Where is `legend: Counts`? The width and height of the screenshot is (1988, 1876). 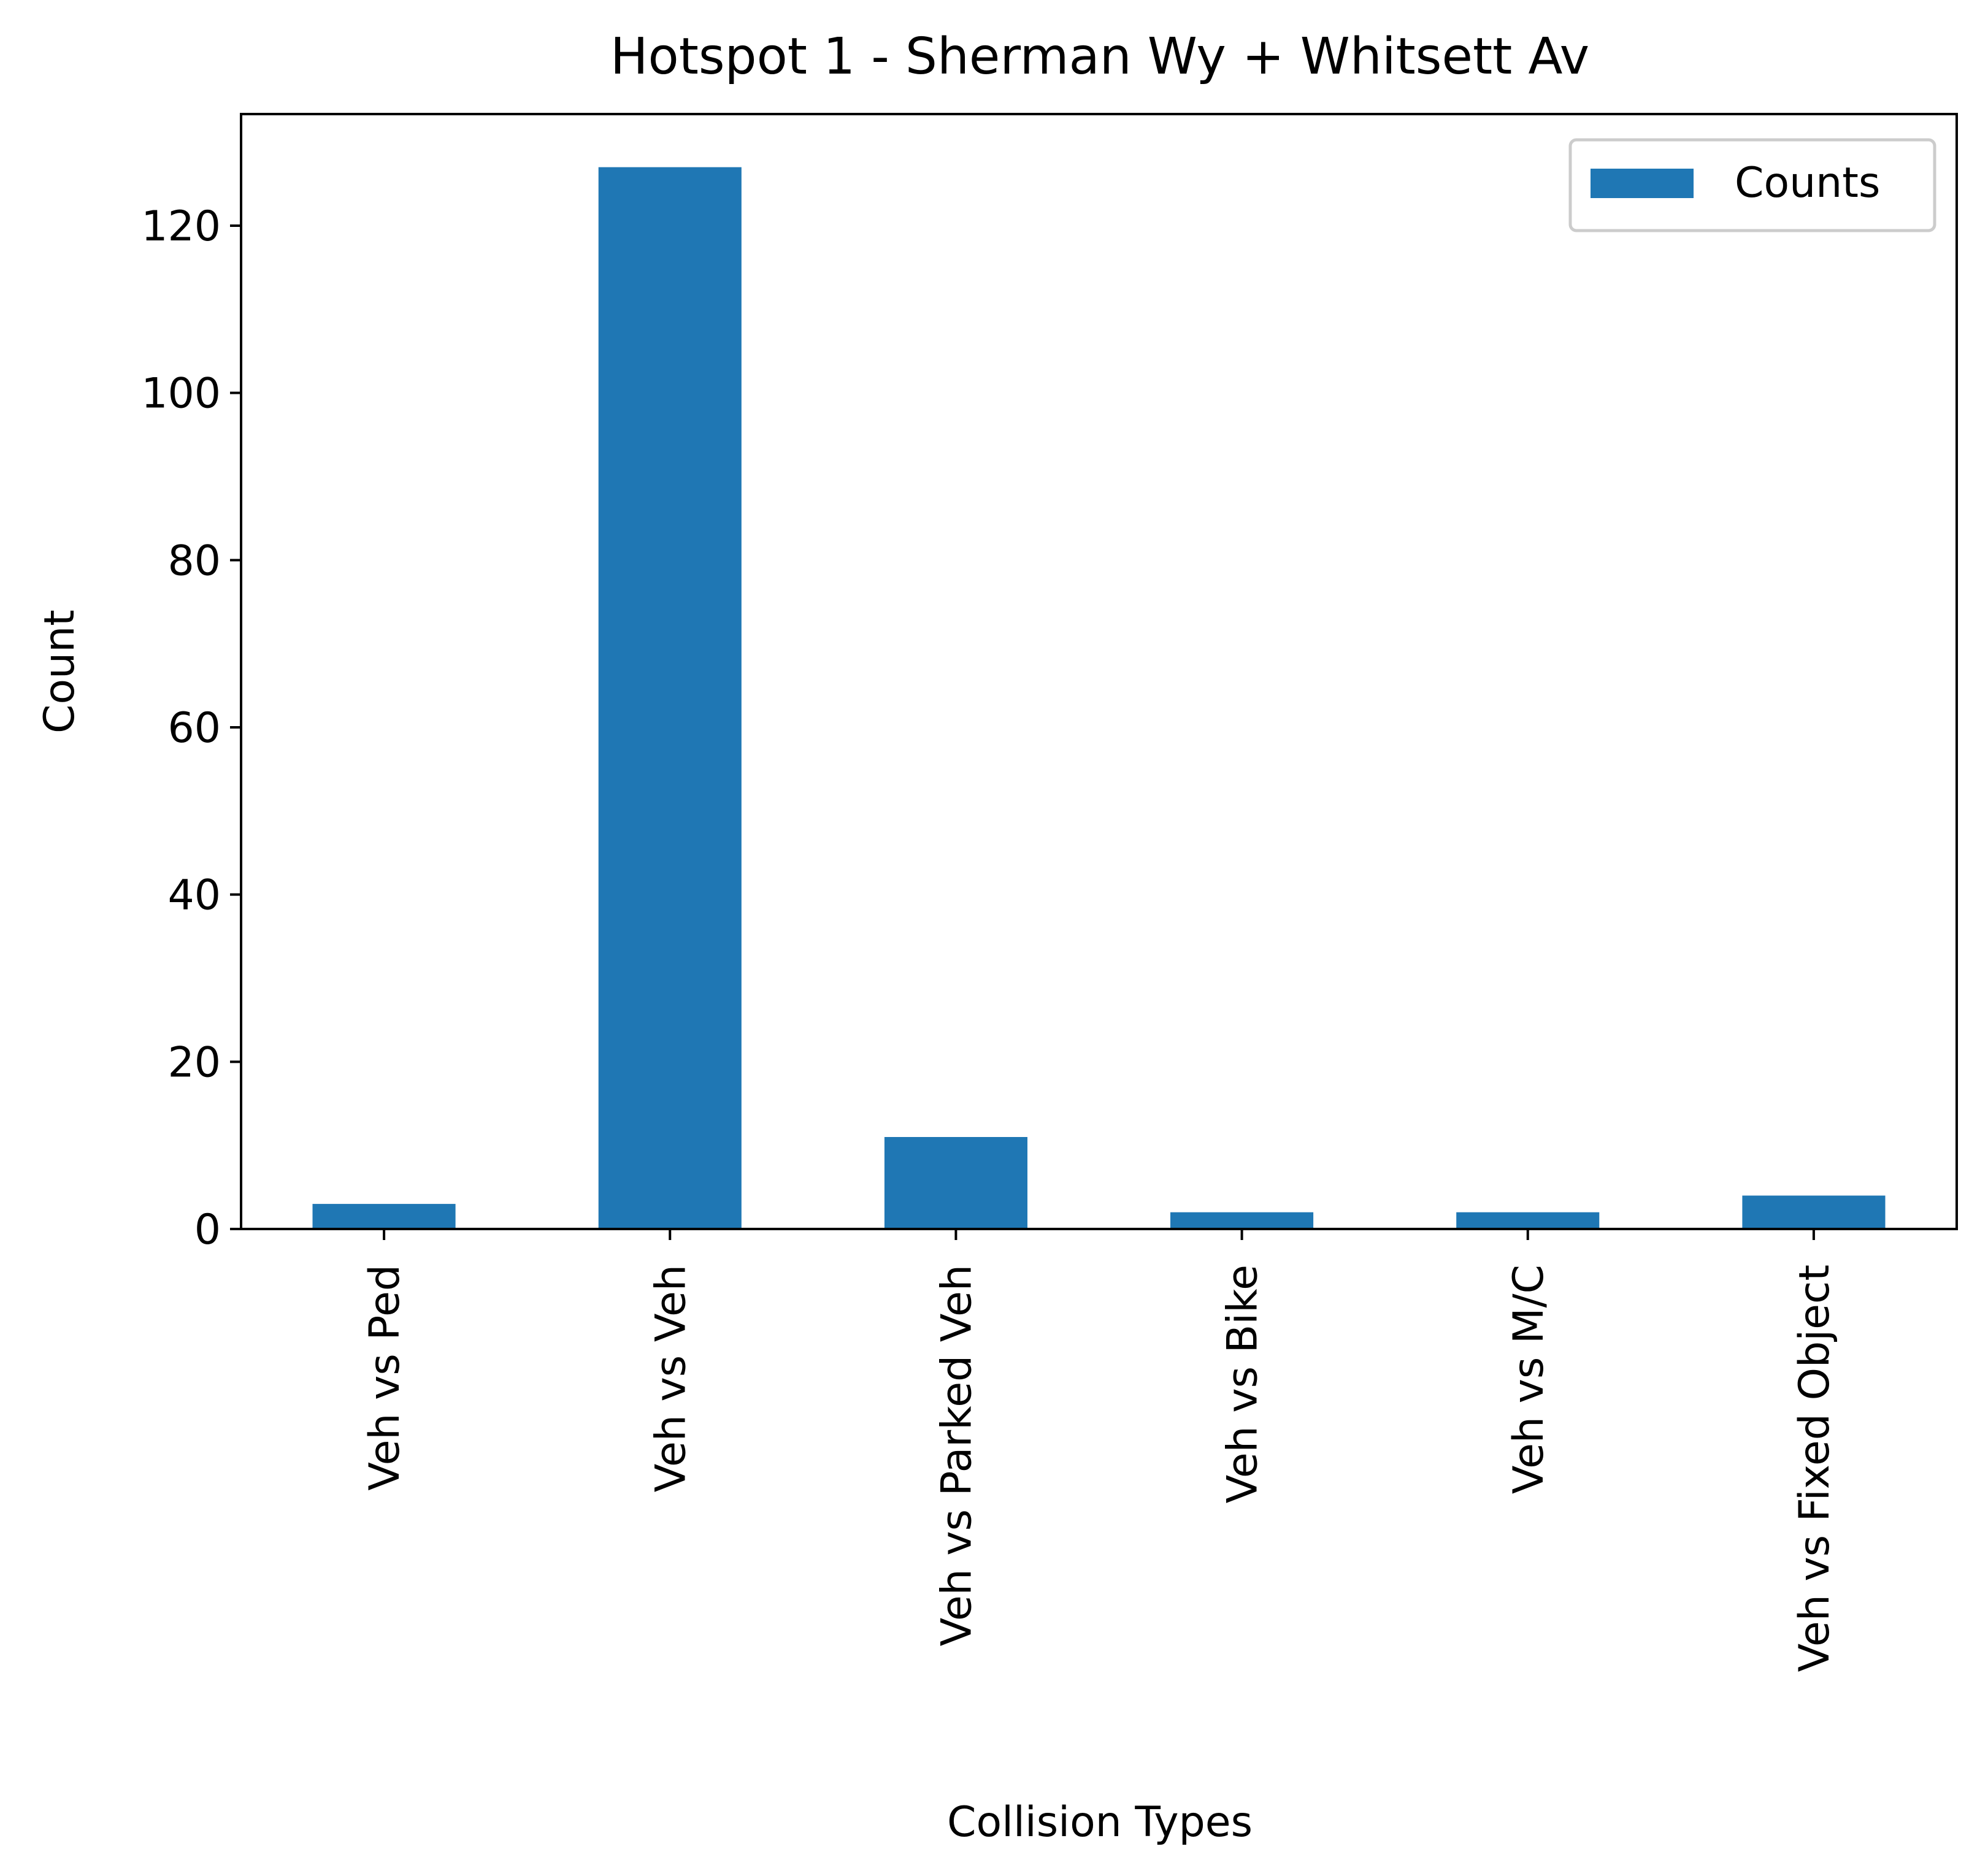 legend: Counts is located at coordinates (1752, 185).